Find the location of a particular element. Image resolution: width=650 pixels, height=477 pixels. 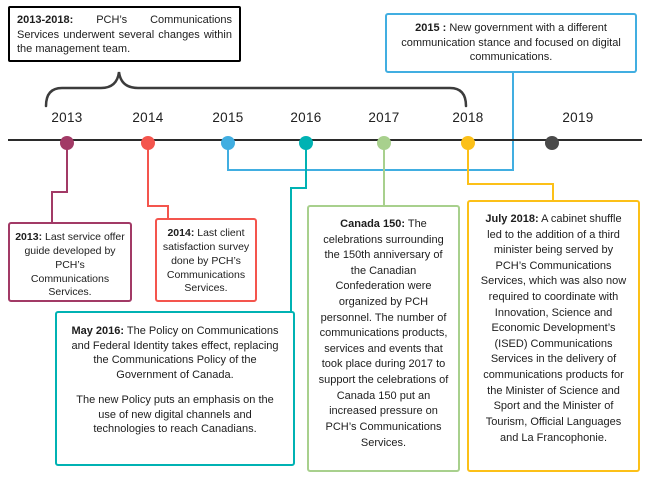

timeline-dot-2015 is located at coordinates (228, 143).